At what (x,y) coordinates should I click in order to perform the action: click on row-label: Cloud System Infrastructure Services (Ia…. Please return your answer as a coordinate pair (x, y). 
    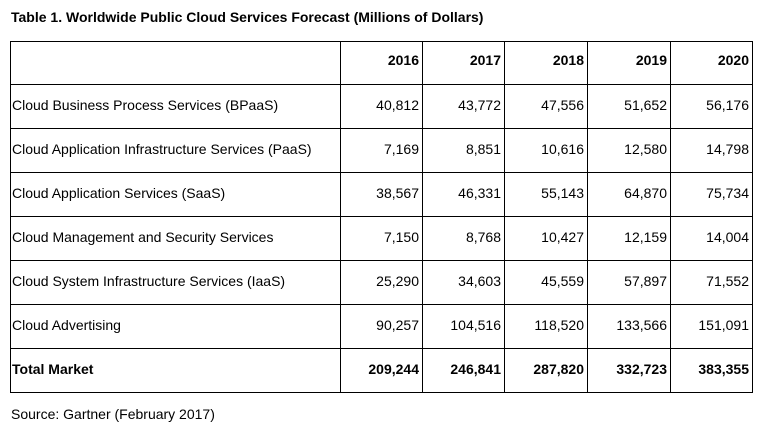
    Looking at the image, I should click on (175, 282).